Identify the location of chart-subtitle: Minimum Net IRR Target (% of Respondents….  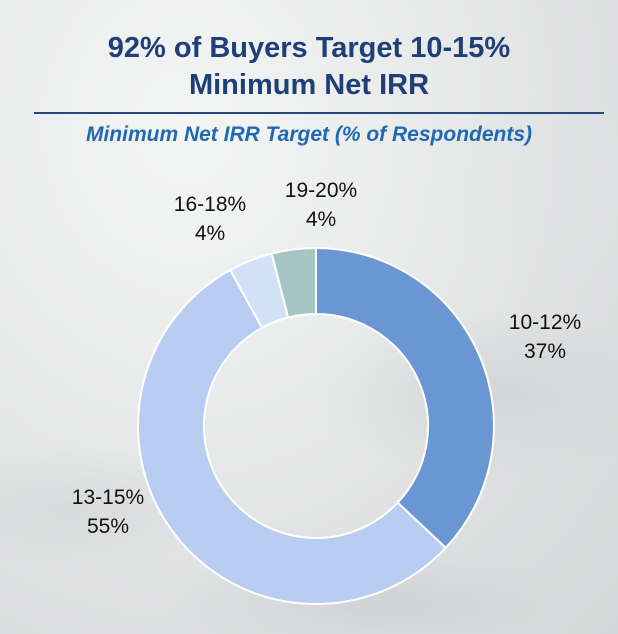
(309, 134).